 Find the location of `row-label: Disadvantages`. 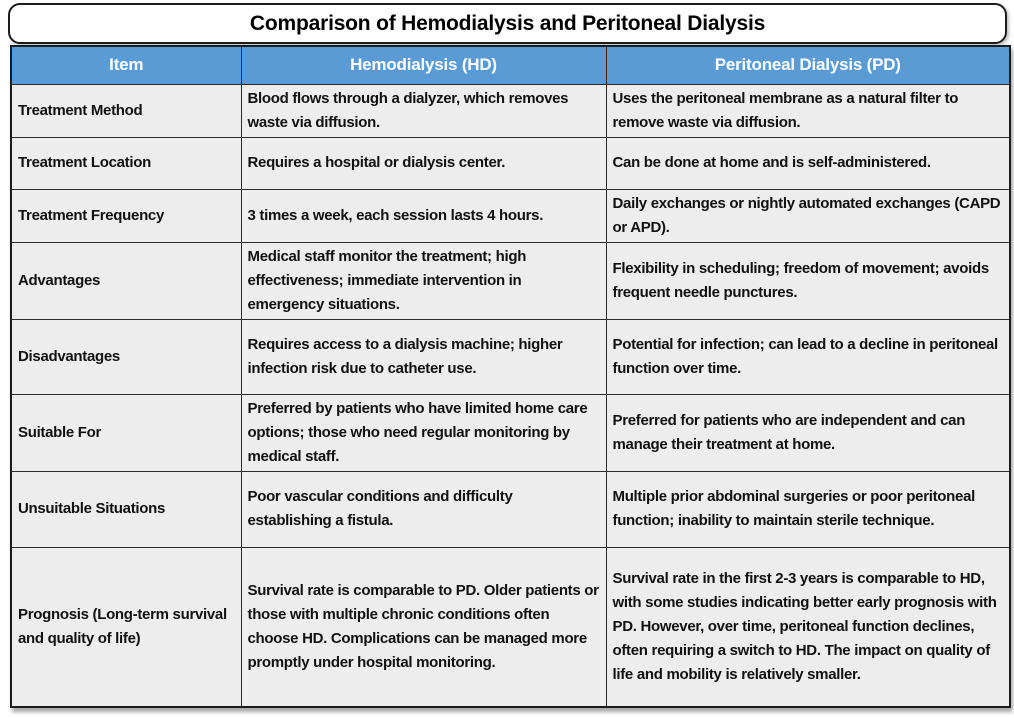

row-label: Disadvantages is located at coordinates (126, 356).